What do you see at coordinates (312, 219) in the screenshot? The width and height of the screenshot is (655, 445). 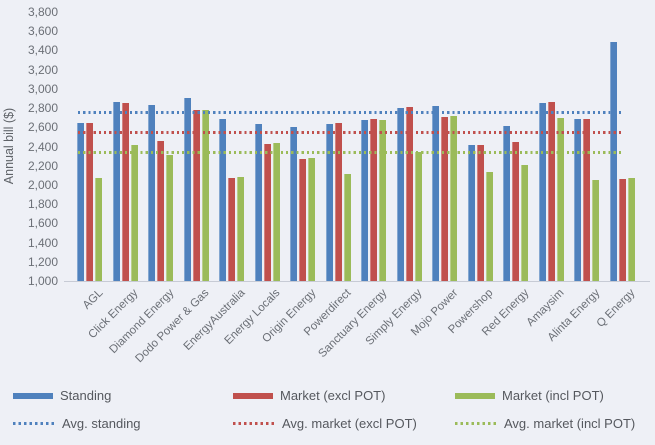 I see `bar-origin-energy-market-incl-pot` at bounding box center [312, 219].